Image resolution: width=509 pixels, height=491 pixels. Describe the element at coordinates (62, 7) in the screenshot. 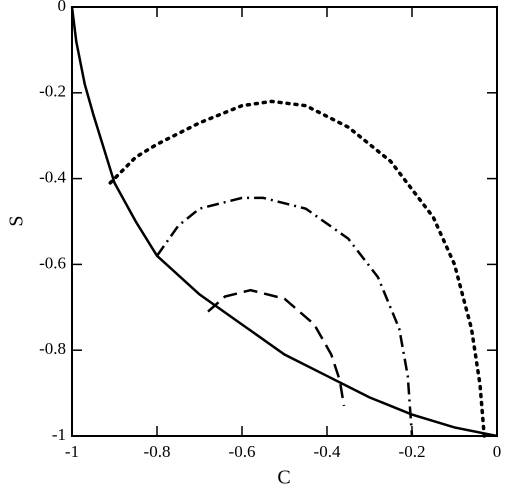

I see `y-tick-label: 0` at that location.